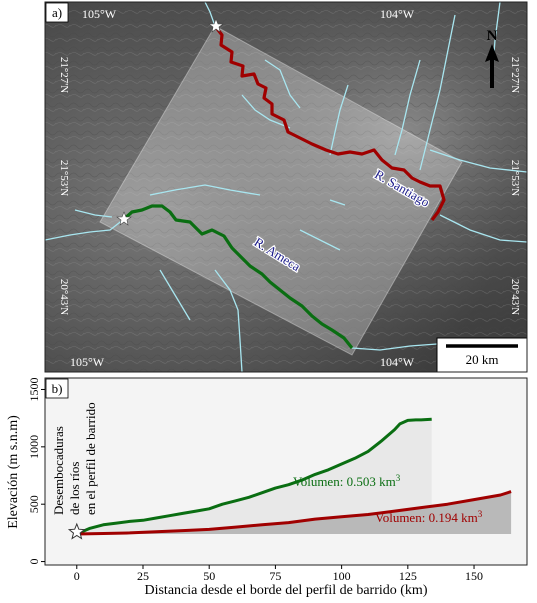 This screenshot has width=537, height=603. Describe the element at coordinates (492, 66) in the screenshot. I see `north-arrow-icon` at that location.